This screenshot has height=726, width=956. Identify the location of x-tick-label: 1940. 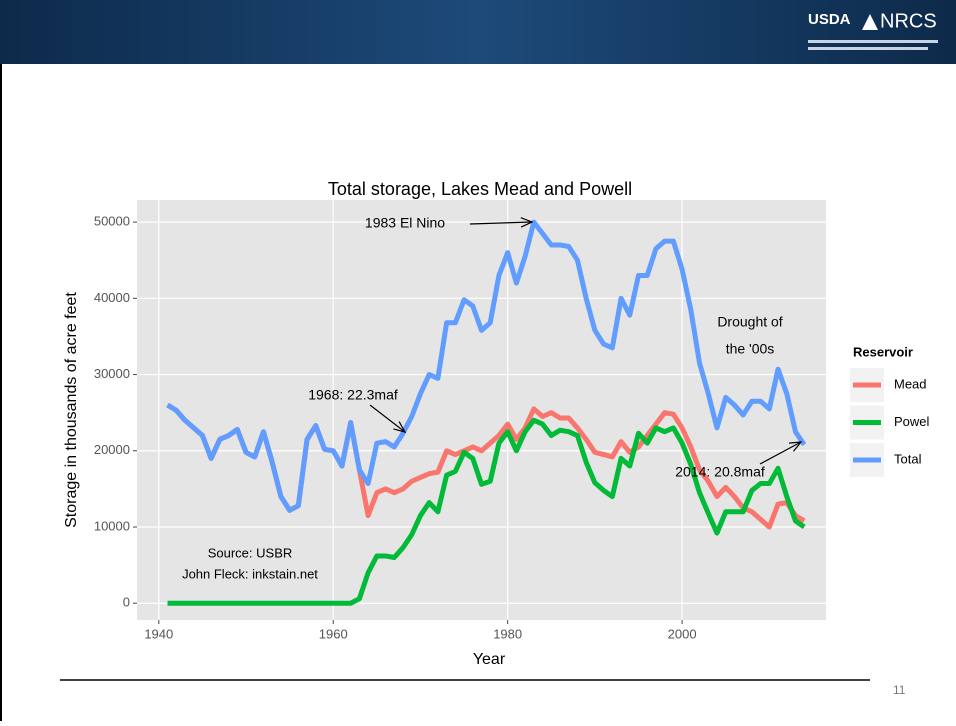
(158, 633).